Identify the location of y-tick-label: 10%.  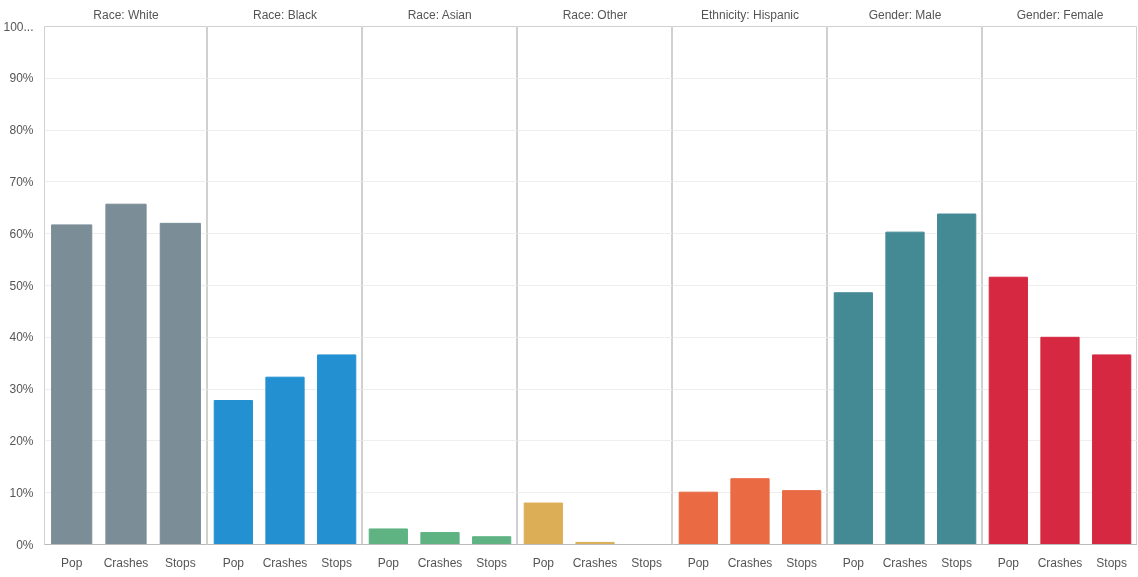
(21, 492).